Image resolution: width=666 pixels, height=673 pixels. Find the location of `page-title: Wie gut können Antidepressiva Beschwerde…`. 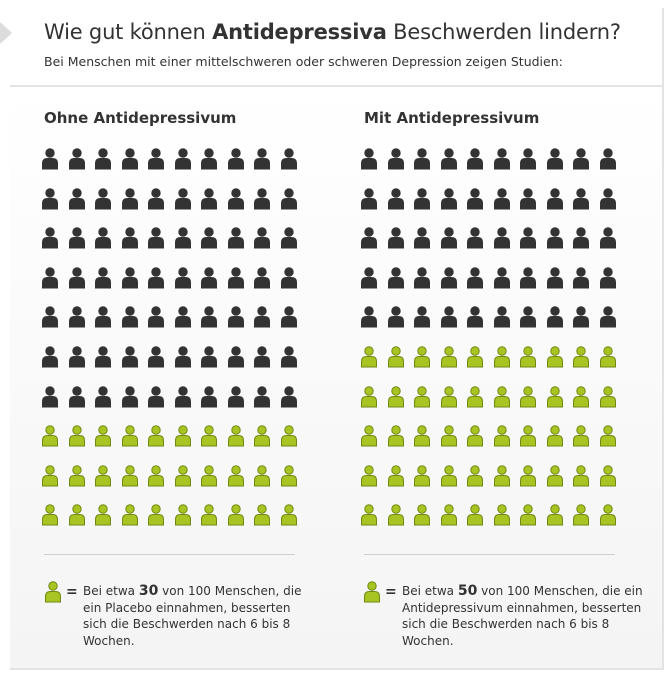

page-title: Wie gut können Antidepressiva Beschwerde… is located at coordinates (332, 32).